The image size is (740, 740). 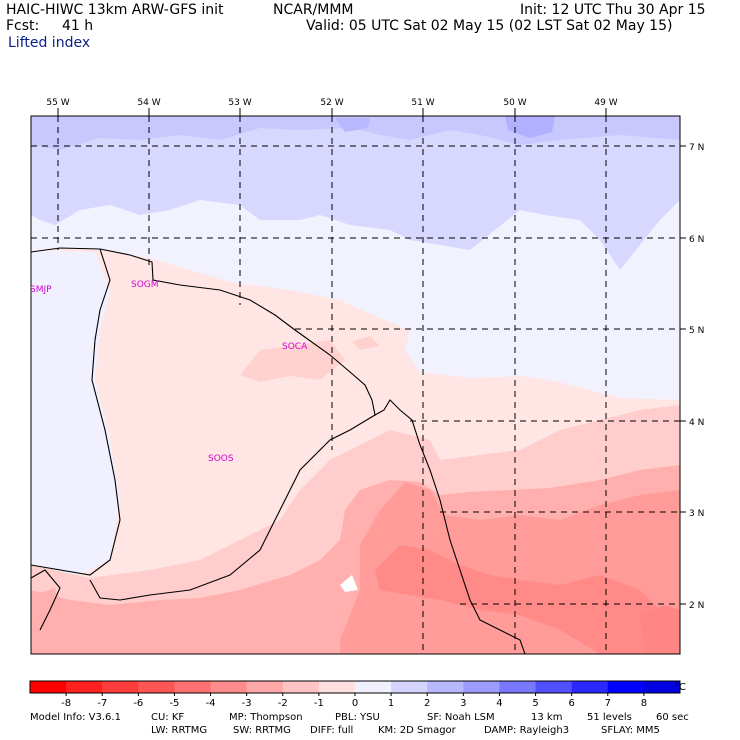 I want to click on footer-pbl: PBL: YSU, so click(x=357, y=717).